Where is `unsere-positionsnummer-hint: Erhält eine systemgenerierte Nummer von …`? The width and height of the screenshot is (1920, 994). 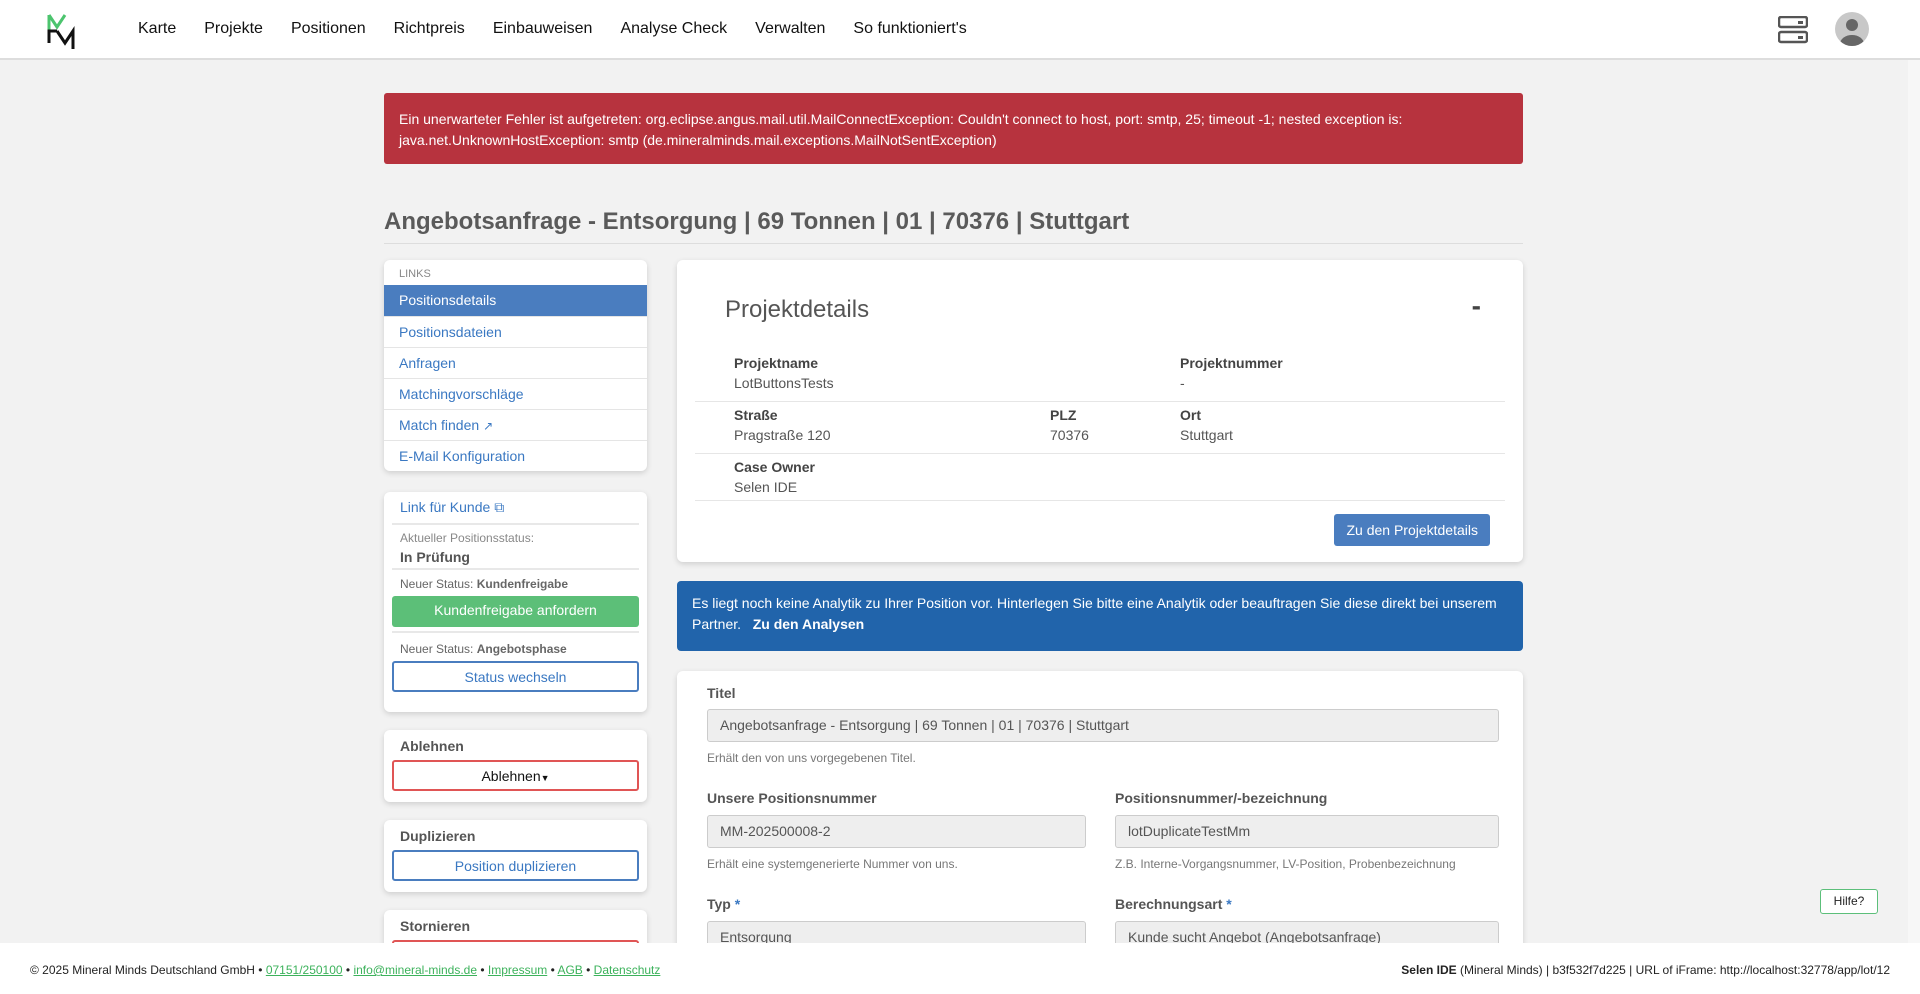 unsere-positionsnummer-hint: Erhält eine systemgenerierte Nummer von … is located at coordinates (832, 864).